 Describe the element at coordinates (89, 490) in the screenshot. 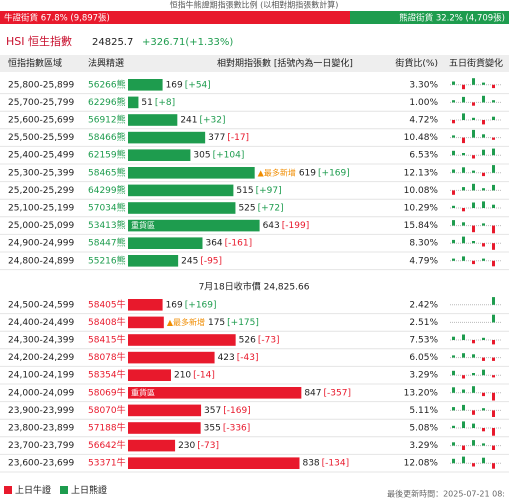

I see `legend-label: 上日熊證` at that location.